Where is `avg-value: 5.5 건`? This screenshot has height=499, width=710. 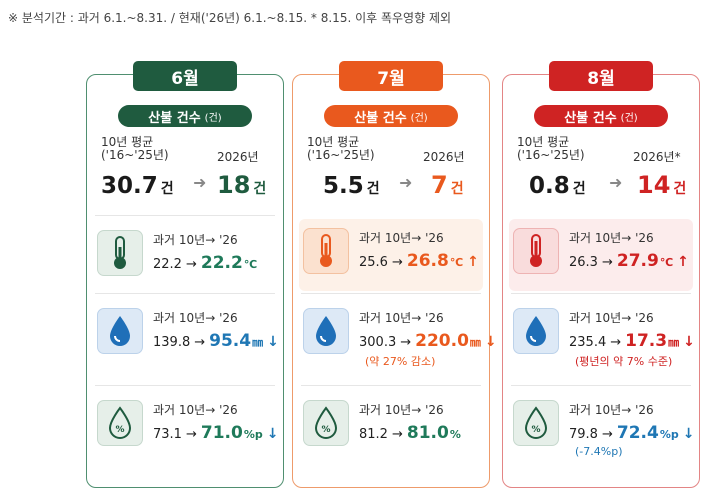
avg-value: 5.5 건 is located at coordinates (351, 186).